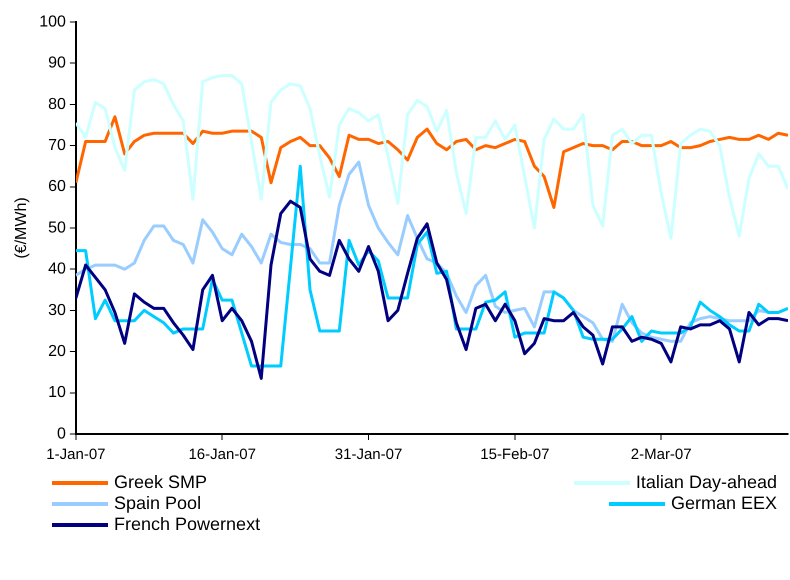 Image resolution: width=790 pixels, height=580 pixels. Describe the element at coordinates (515, 455) in the screenshot. I see `x-tick-label: 15-Feb-07` at that location.